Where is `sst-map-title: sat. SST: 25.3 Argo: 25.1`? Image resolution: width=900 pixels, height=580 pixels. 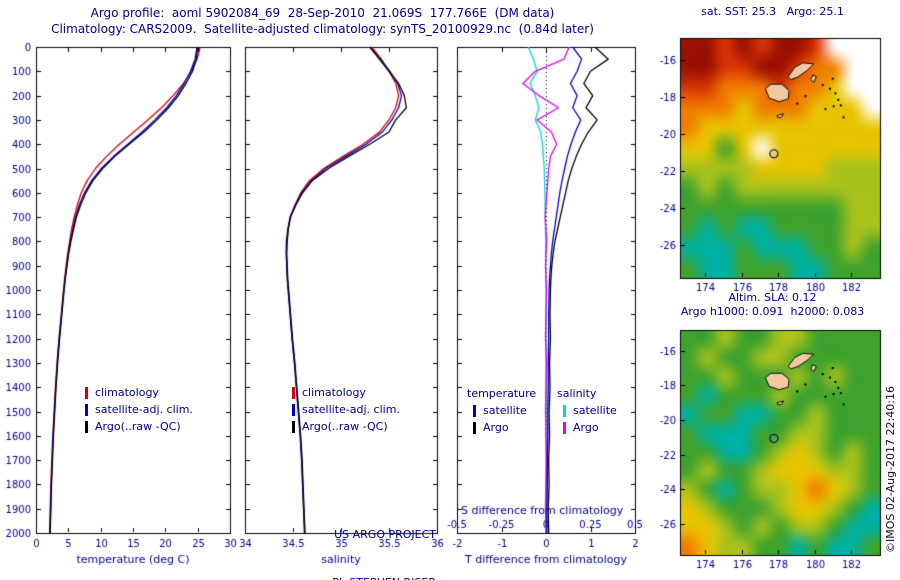
sst-map-title: sat. SST: 25.3 Argo: 25.1 is located at coordinates (772, 11).